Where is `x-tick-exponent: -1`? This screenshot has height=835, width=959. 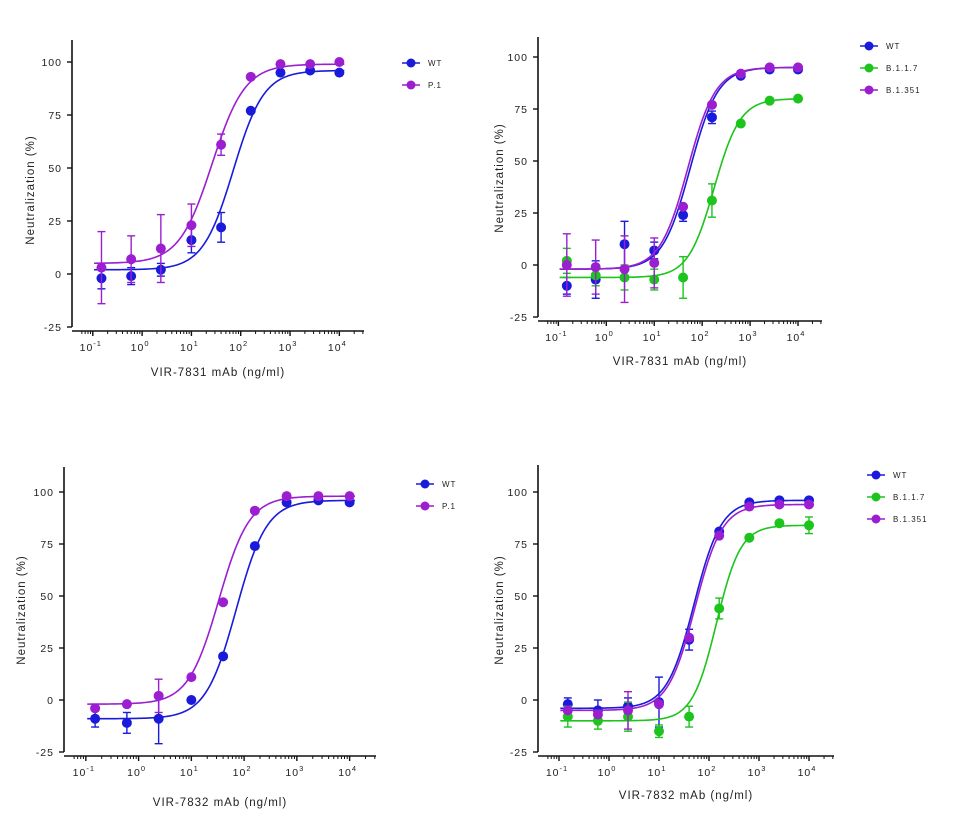
x-tick-exponent: -1 is located at coordinates (90, 768).